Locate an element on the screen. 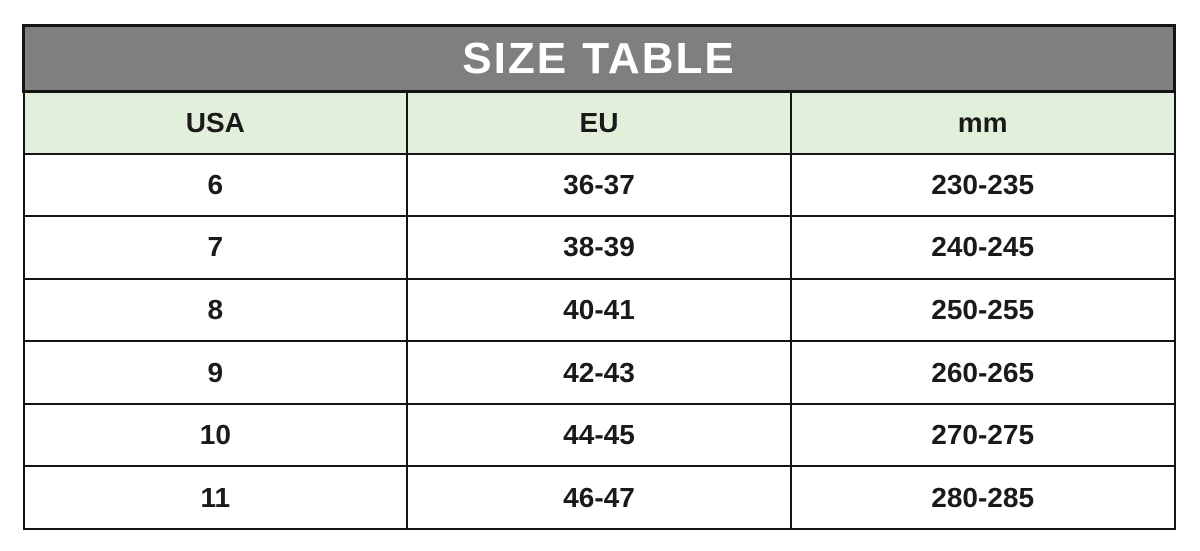 This screenshot has width=1200, height=551. table-cell: 42-43 is located at coordinates (599, 372).